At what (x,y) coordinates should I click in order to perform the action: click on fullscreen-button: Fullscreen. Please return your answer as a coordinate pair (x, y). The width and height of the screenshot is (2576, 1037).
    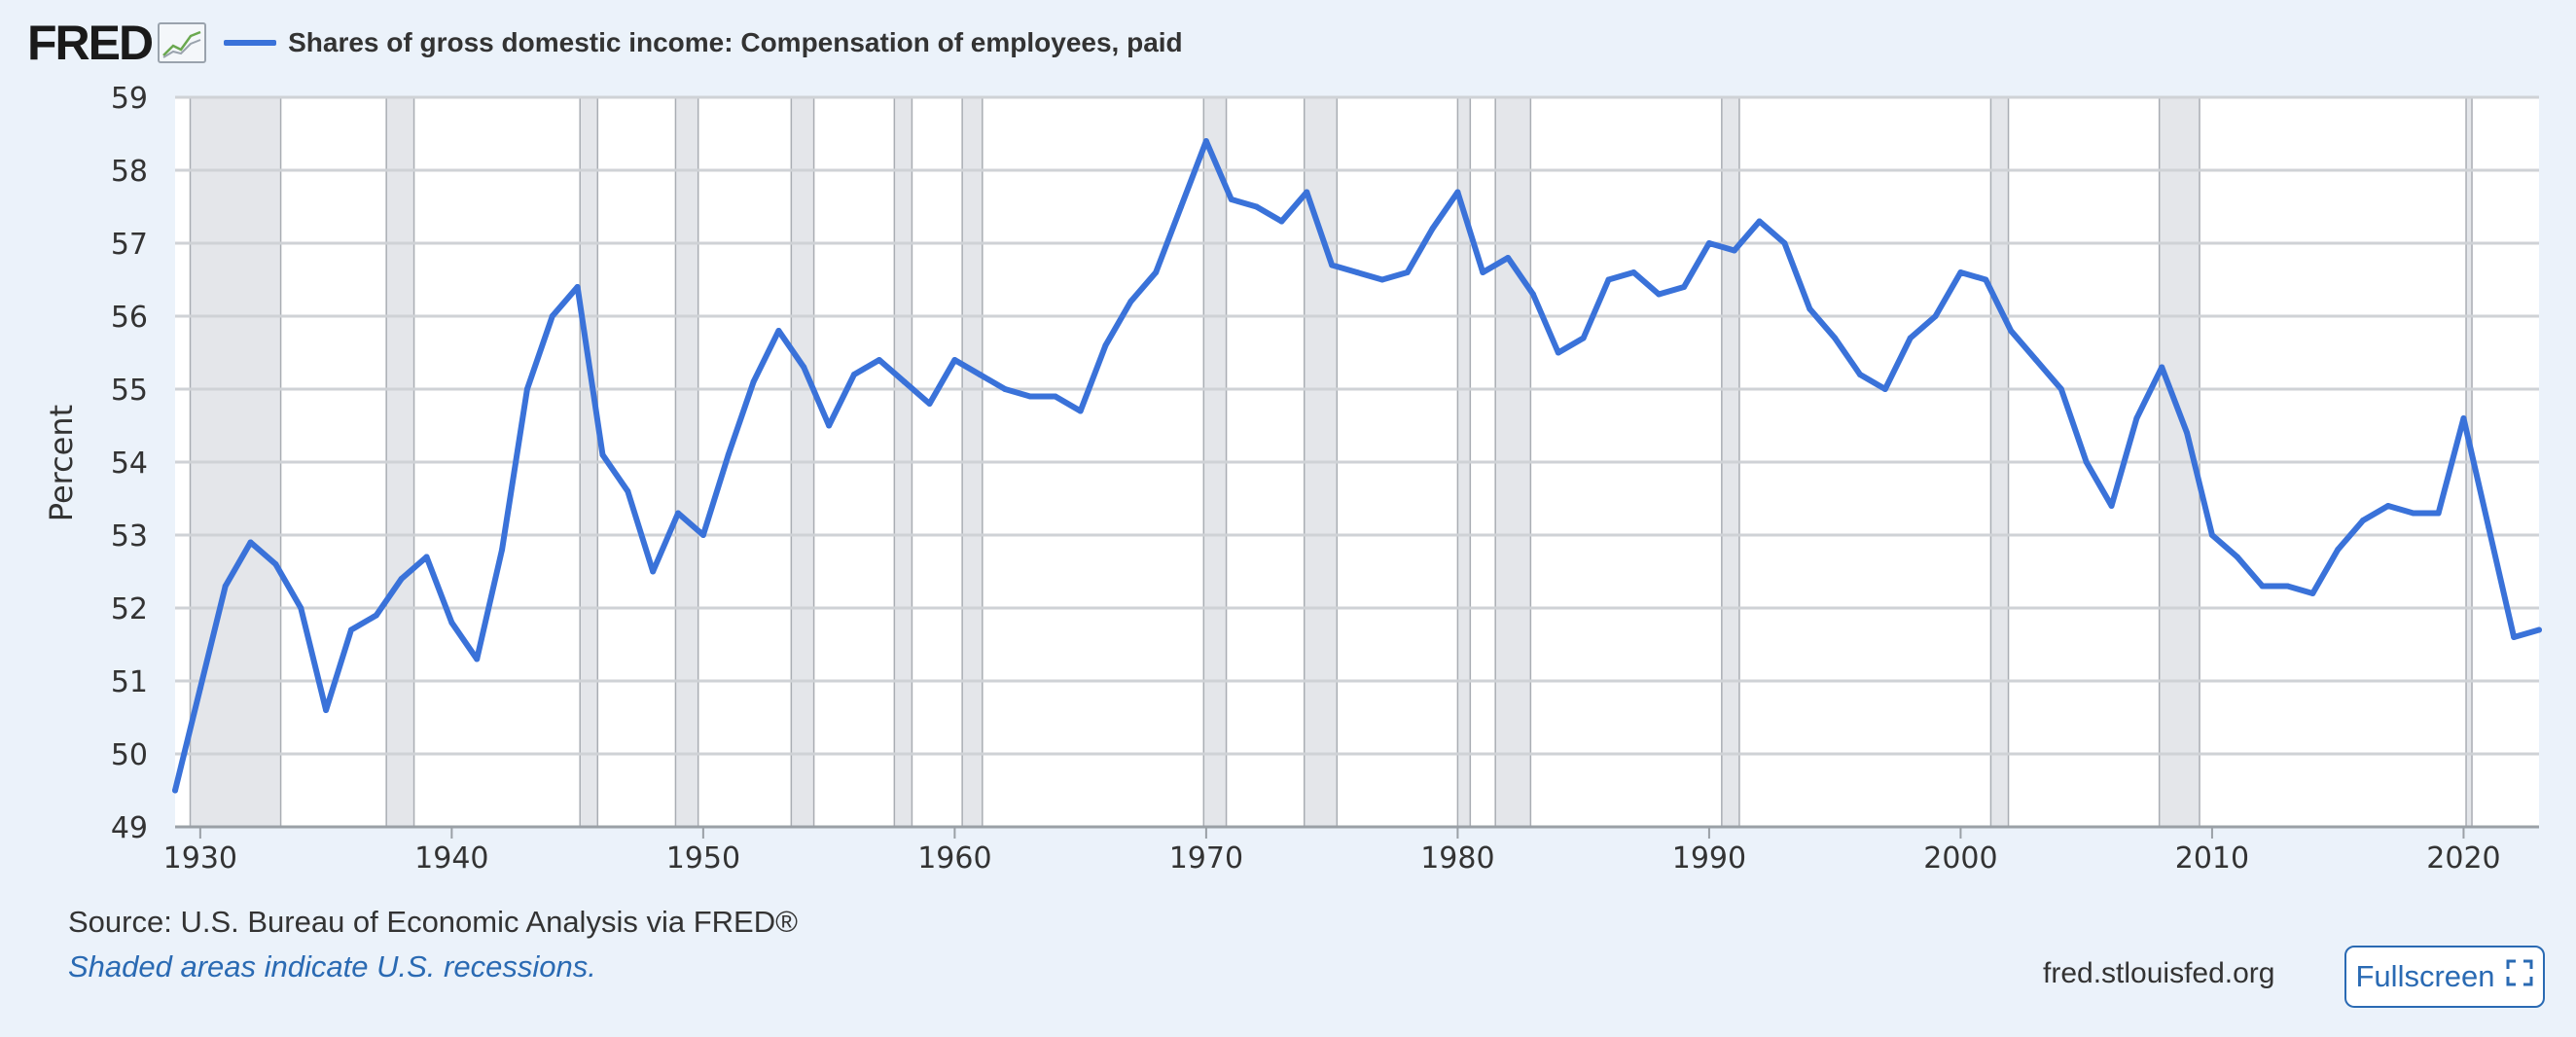
    Looking at the image, I should click on (2444, 977).